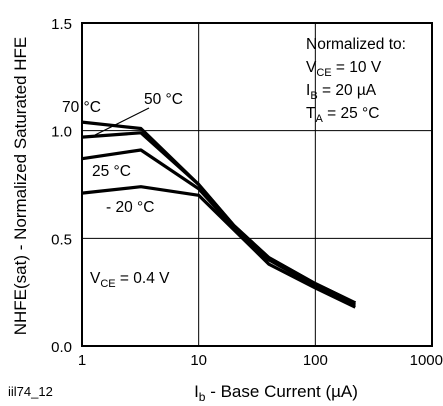 The height and width of the screenshot is (406, 443). I want to click on normalized-ib: IB = 20 µA, so click(341, 92).